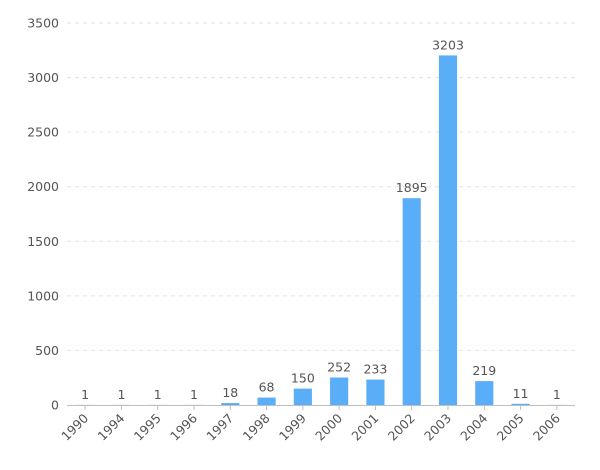 Image resolution: width=600 pixels, height=470 pixels. I want to click on x-tick-label: 2003, so click(437, 427).